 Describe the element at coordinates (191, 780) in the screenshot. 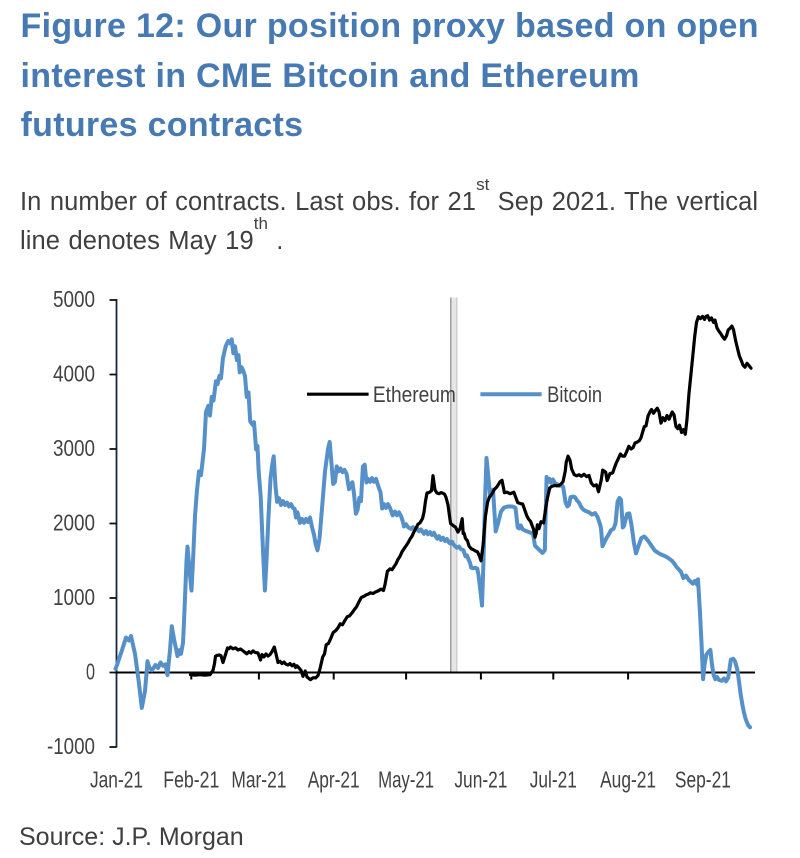

I see `svg-text: Feb-21` at that location.